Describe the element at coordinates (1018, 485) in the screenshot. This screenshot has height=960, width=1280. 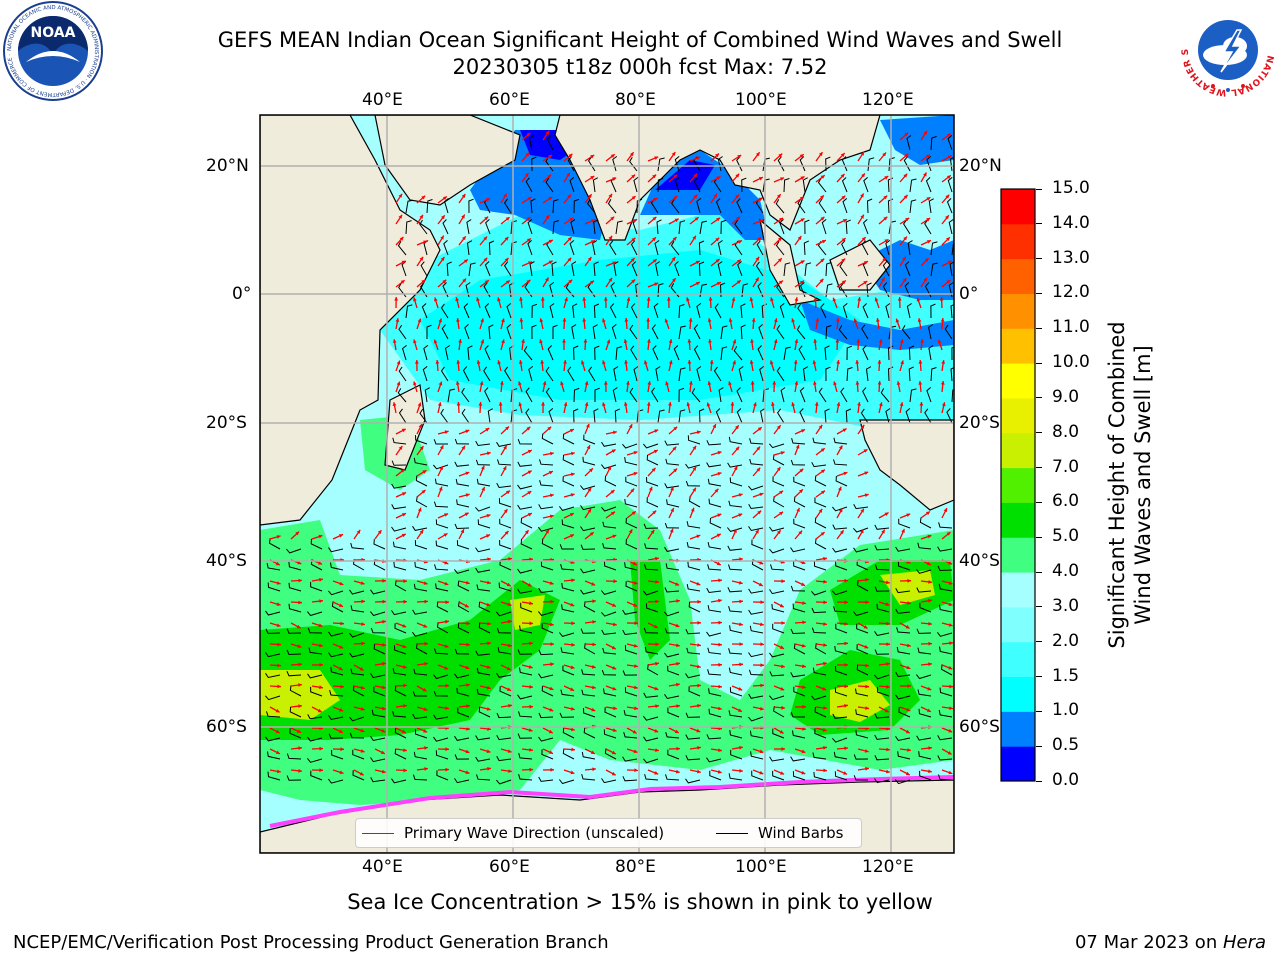
I see `colorbar-segment` at that location.